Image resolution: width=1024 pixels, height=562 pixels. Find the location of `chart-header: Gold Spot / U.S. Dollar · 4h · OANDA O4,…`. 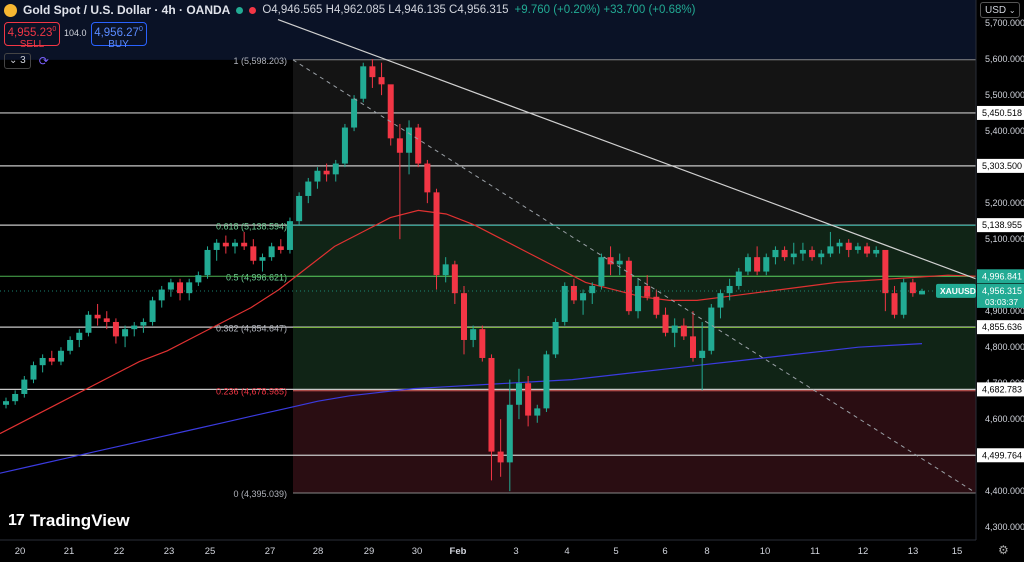

chart-header: Gold Spot / U.S. Dollar · 4h · OANDA O4,… is located at coordinates (349, 10).